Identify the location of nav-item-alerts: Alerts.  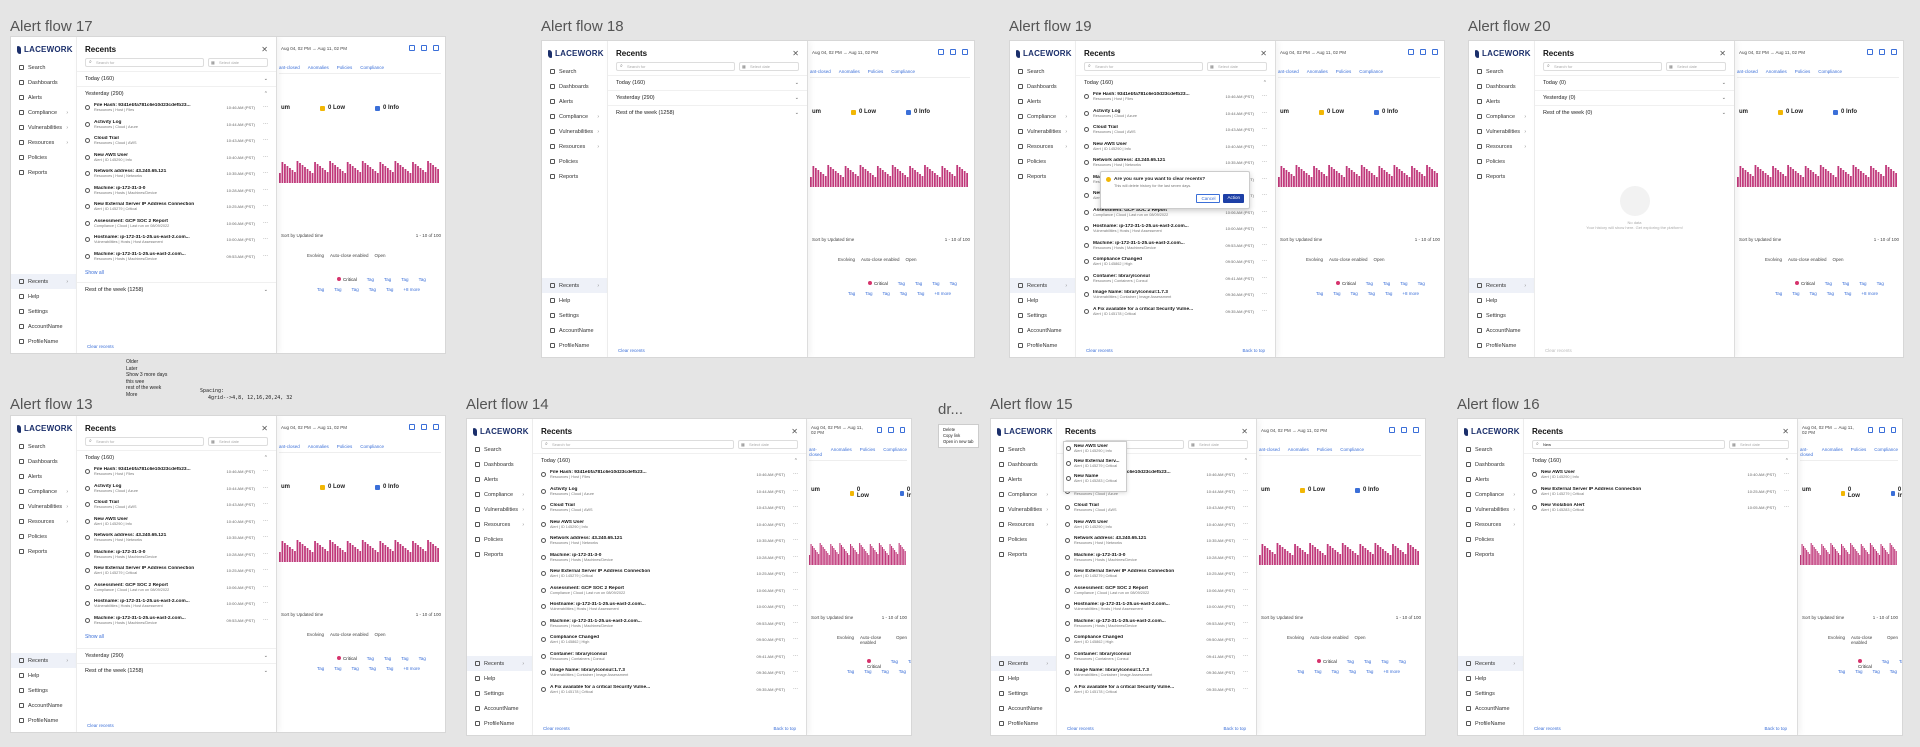
(43, 97).